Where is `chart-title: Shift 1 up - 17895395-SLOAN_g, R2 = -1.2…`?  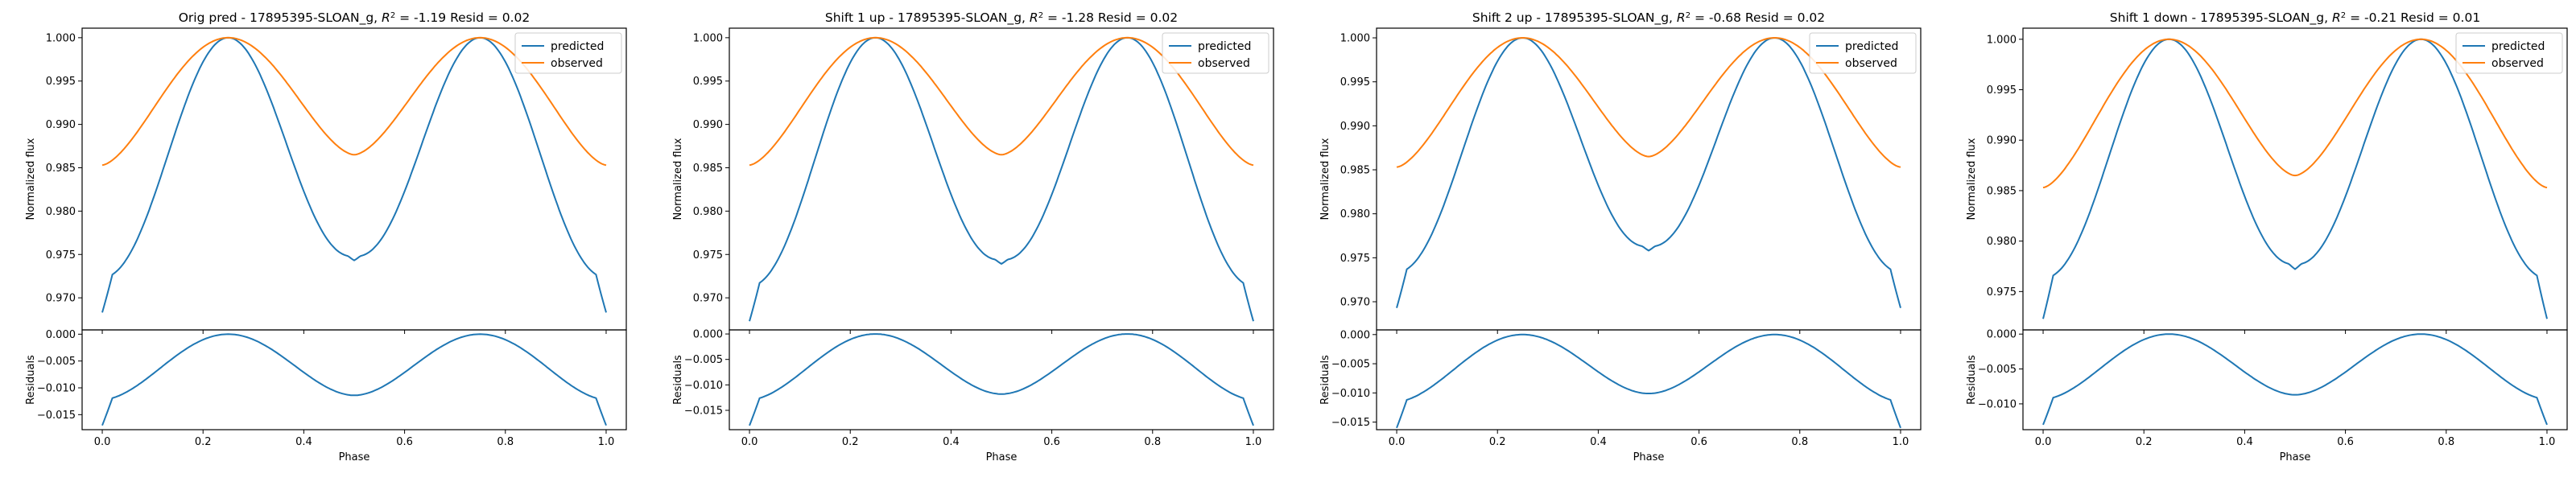
chart-title: Shift 1 up - 17895395-SLOAN_g, R2 = -1.2… is located at coordinates (1001, 18).